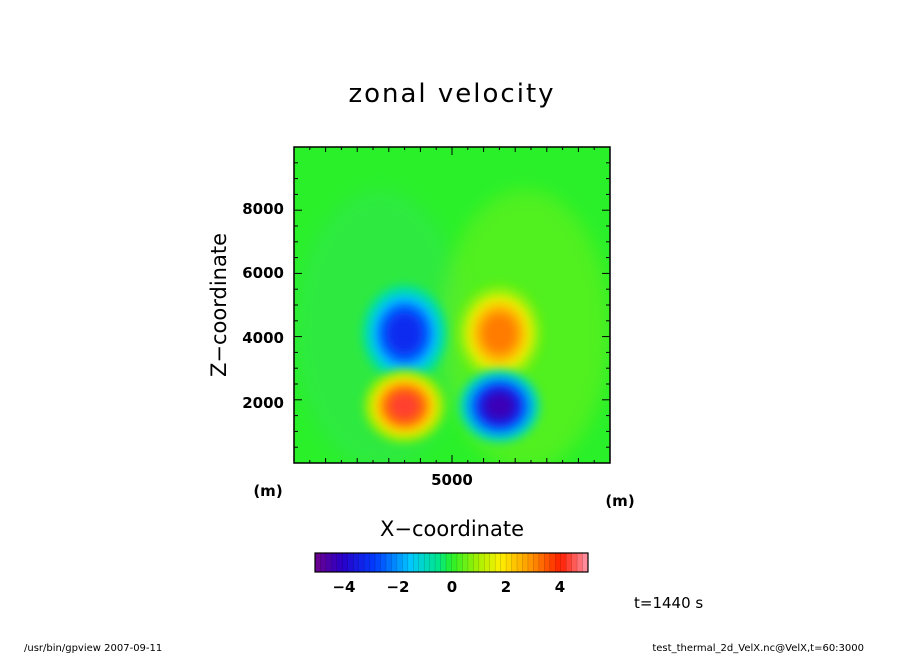 The width and height of the screenshot is (904, 654). Describe the element at coordinates (619, 501) in the screenshot. I see `x-unit-label: (m)` at that location.